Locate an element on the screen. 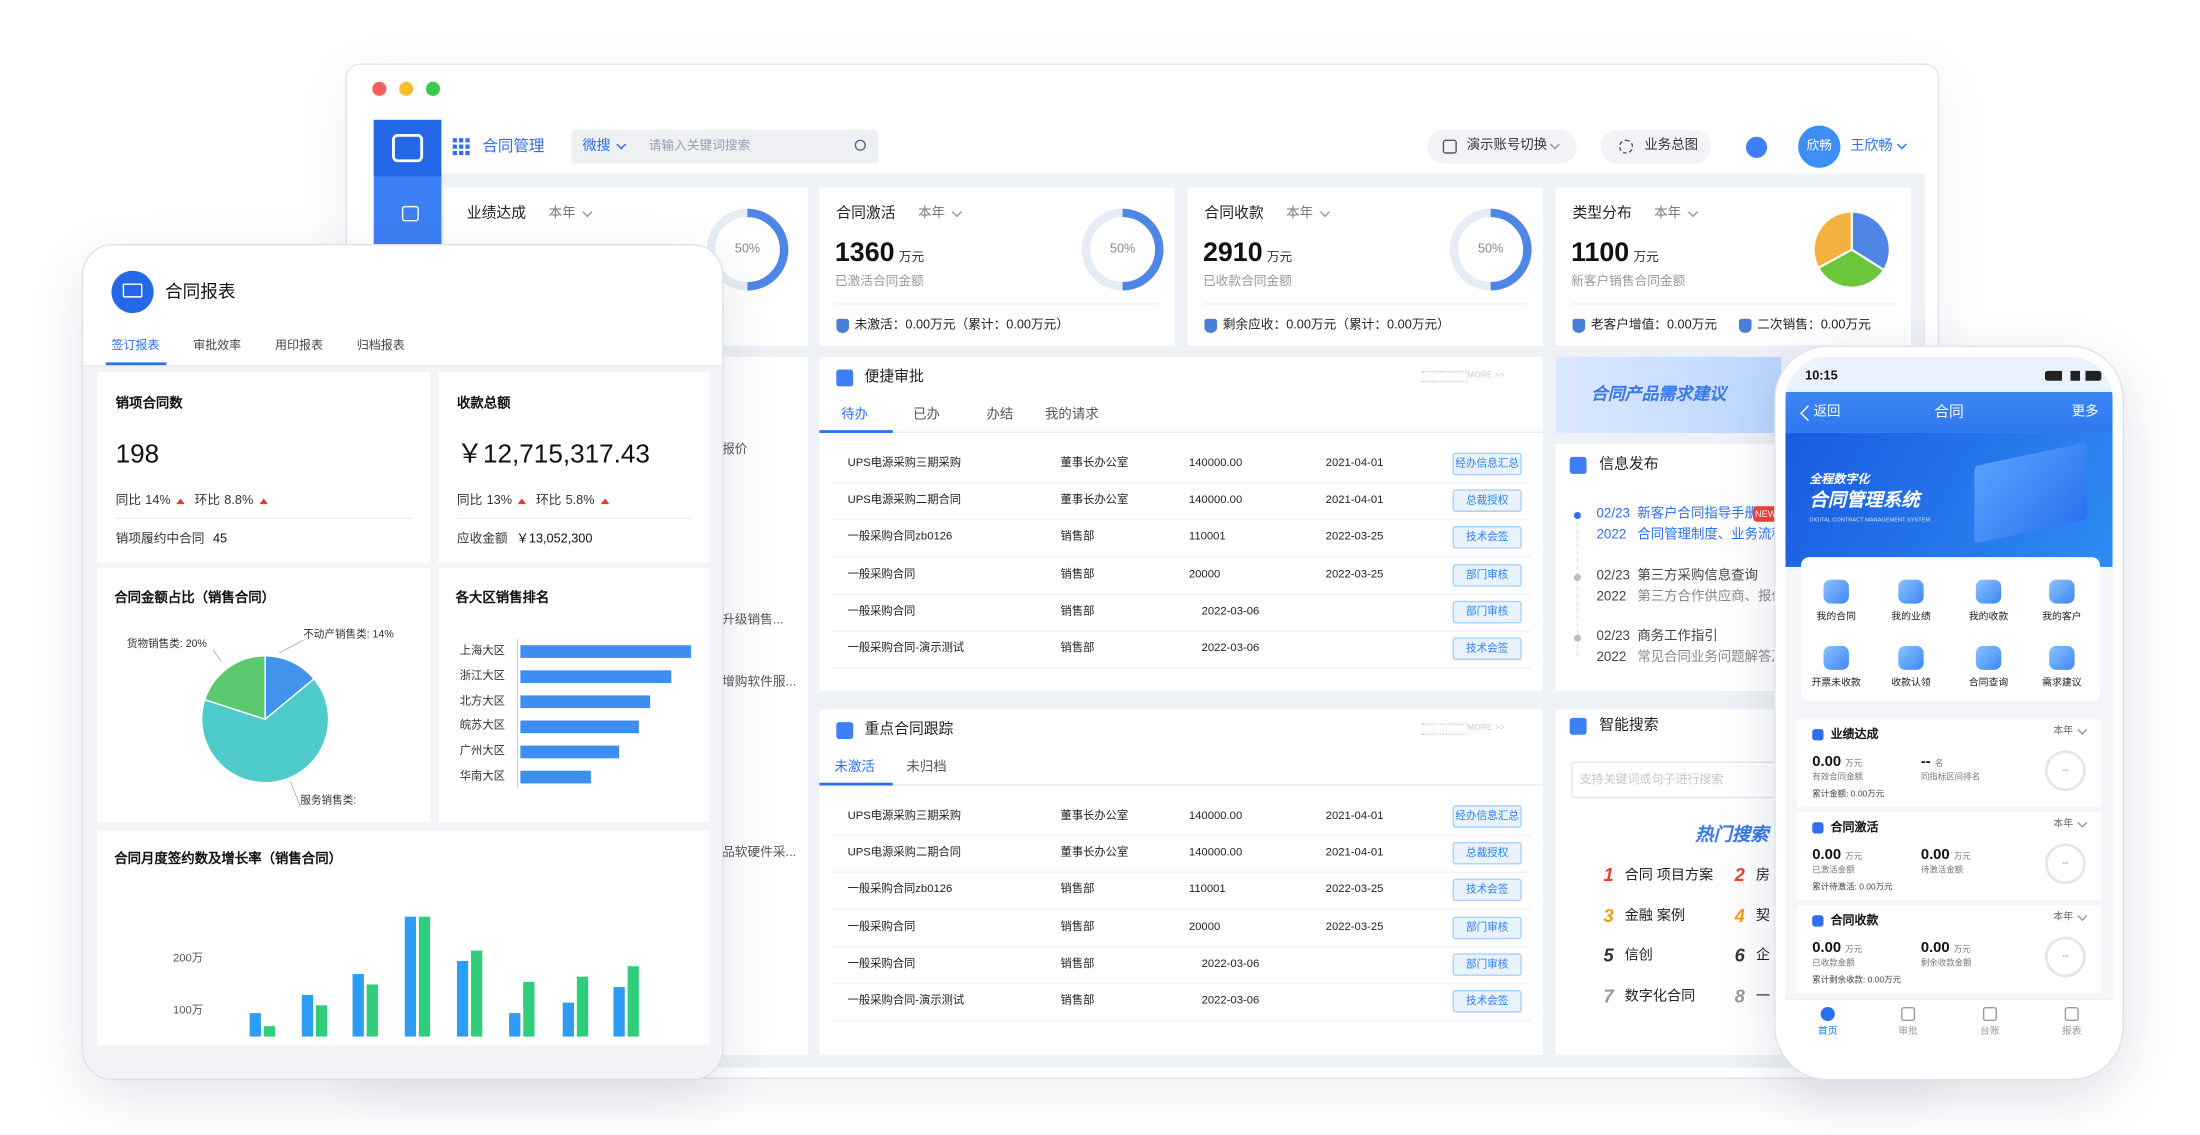  status-tag-text: 部门审核 is located at coordinates (1487, 963).